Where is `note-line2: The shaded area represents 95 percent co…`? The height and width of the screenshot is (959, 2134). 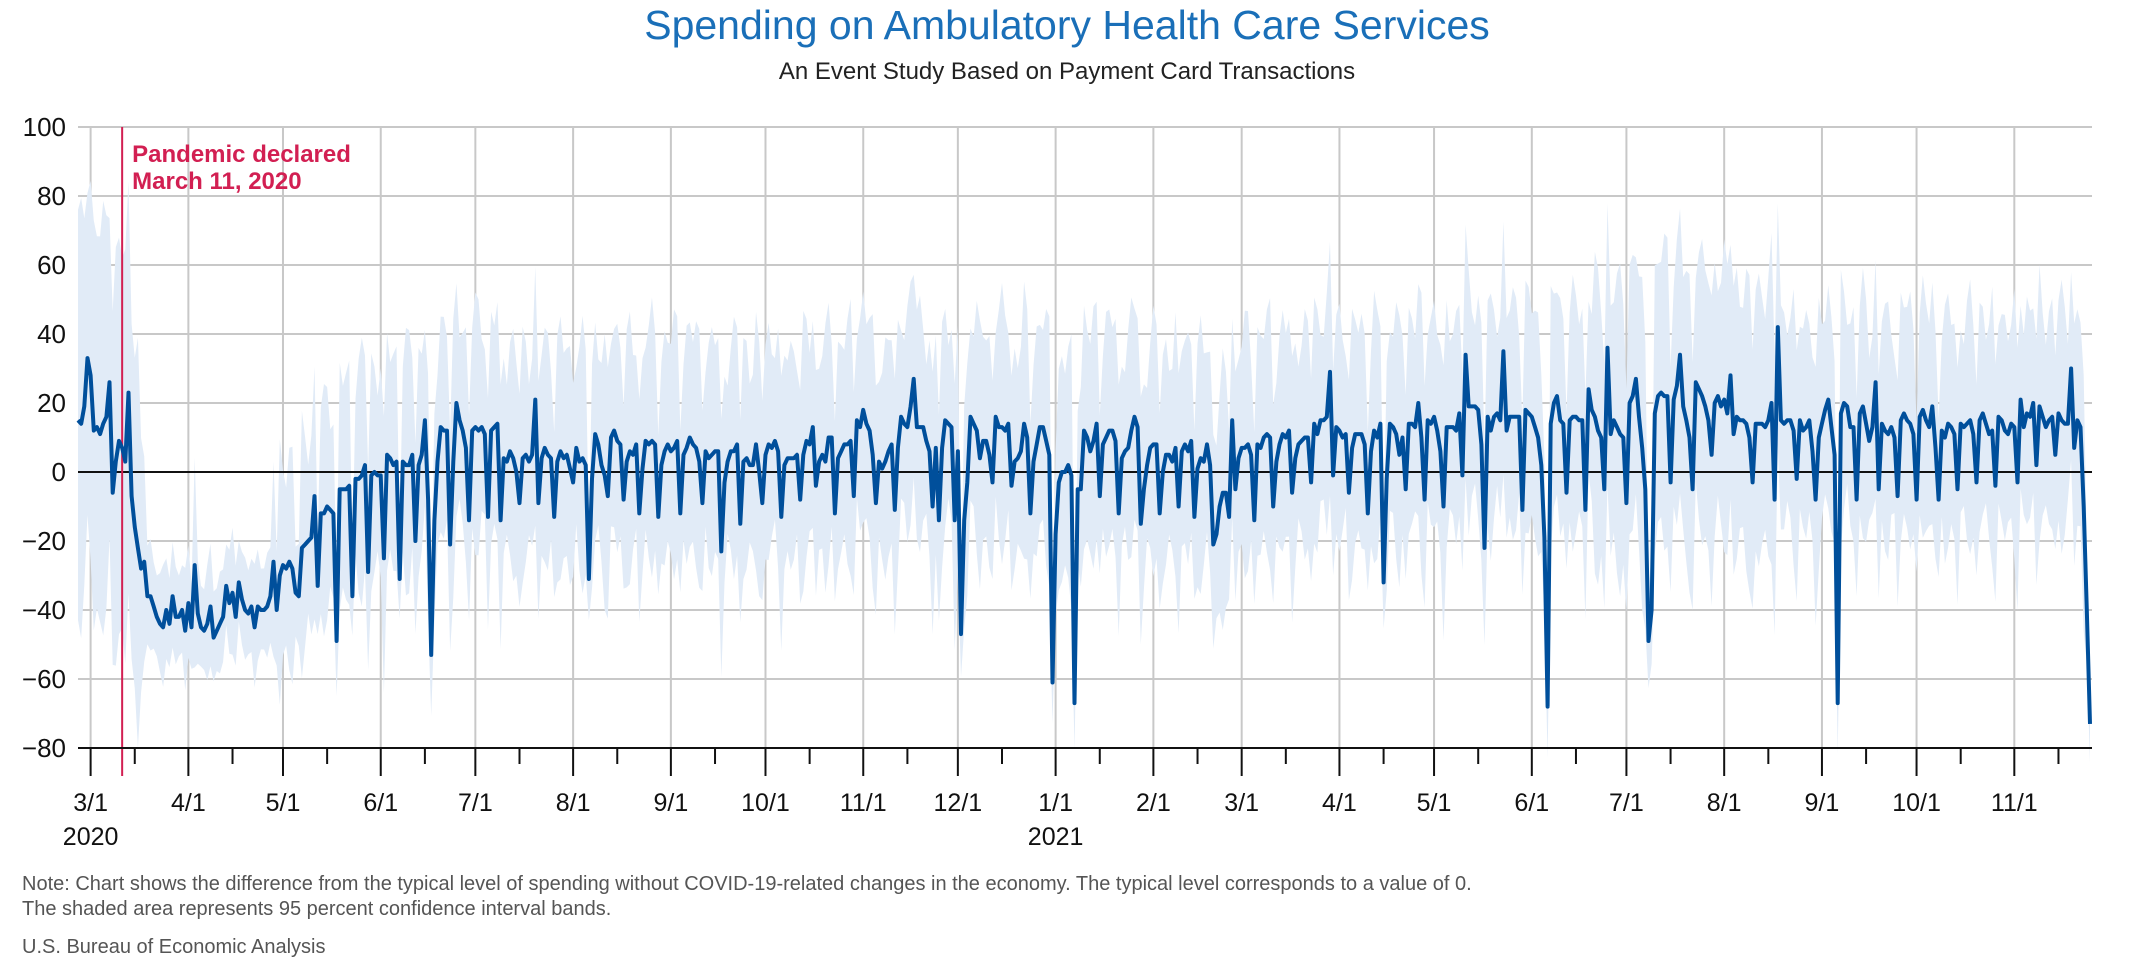
note-line2: The shaded area represents 95 percent co… is located at coordinates (317, 909).